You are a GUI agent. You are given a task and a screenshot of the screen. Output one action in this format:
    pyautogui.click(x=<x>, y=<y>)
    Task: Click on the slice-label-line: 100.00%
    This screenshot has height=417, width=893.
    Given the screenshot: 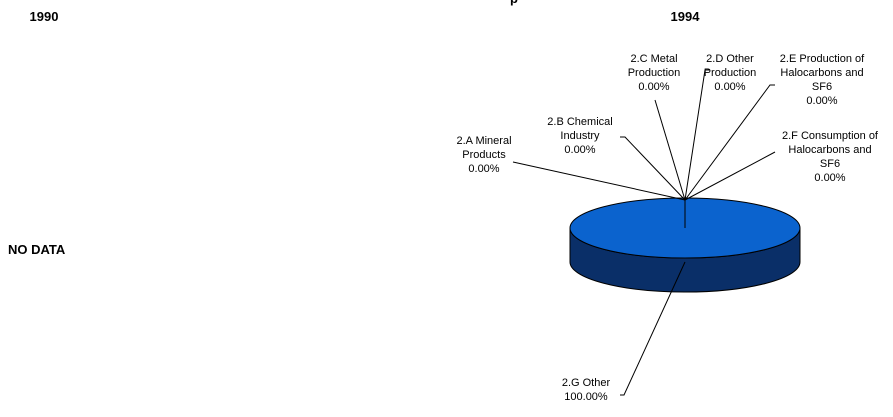 What is the action you would take?
    pyautogui.click(x=586, y=397)
    